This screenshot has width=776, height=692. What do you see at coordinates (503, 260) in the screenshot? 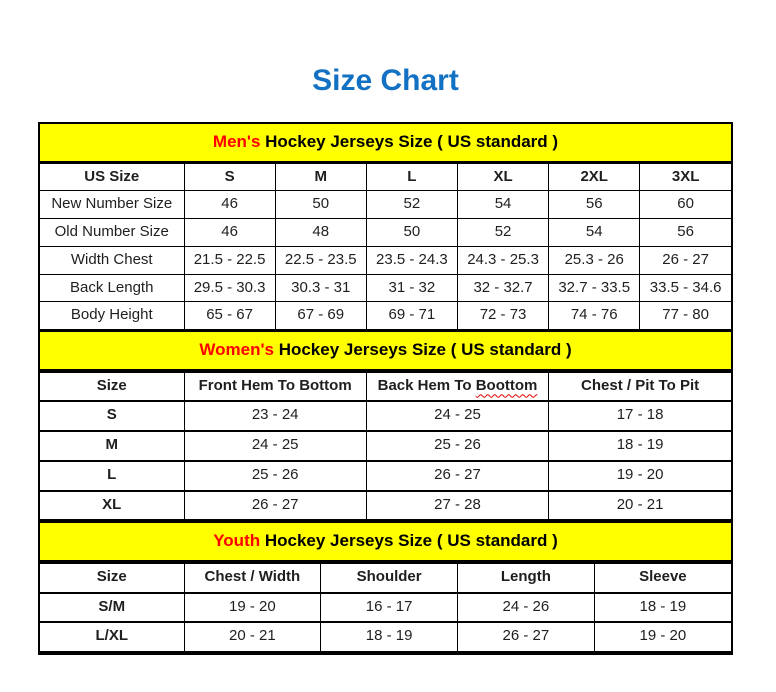
I see `cell-value: 24.3 - 25.3` at bounding box center [503, 260].